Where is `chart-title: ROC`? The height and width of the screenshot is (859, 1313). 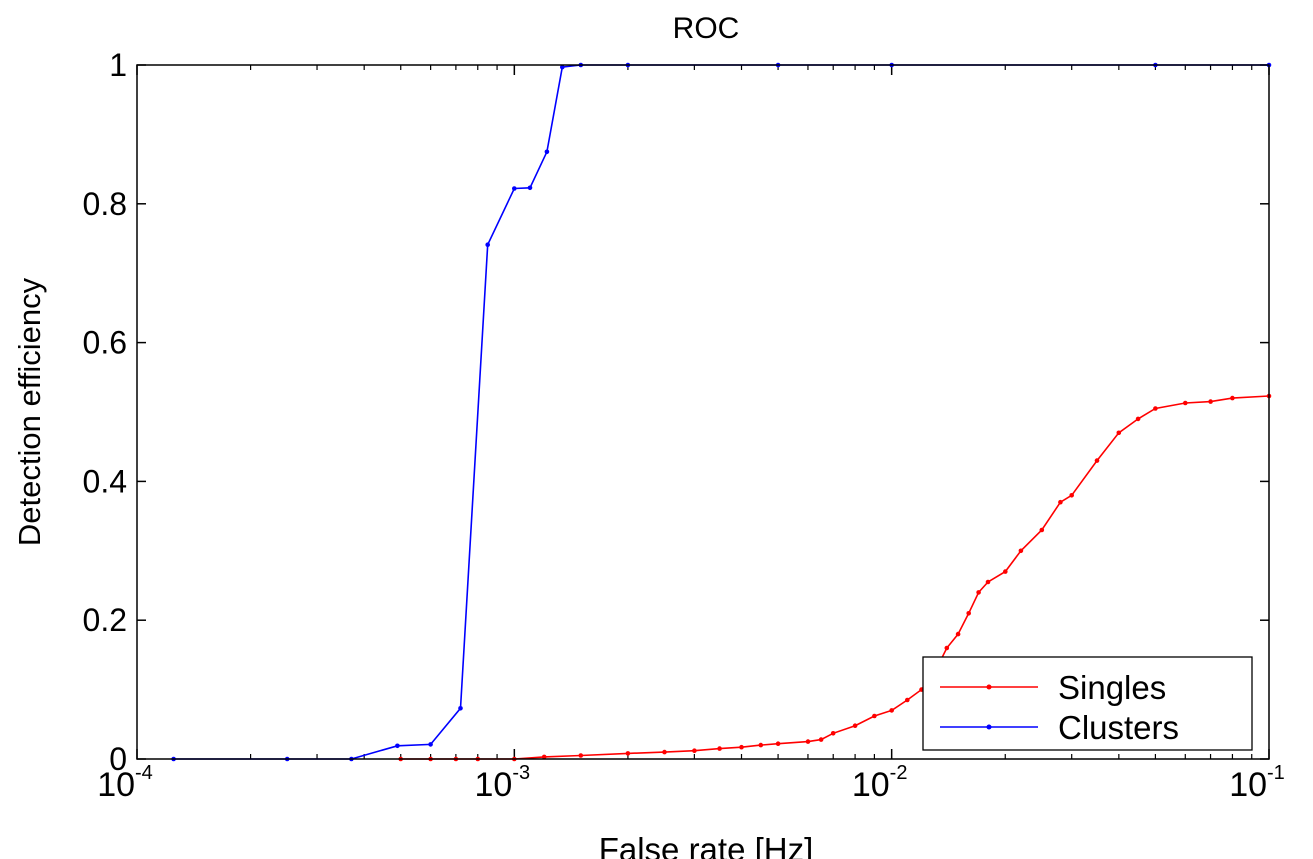
chart-title: ROC is located at coordinates (706, 28).